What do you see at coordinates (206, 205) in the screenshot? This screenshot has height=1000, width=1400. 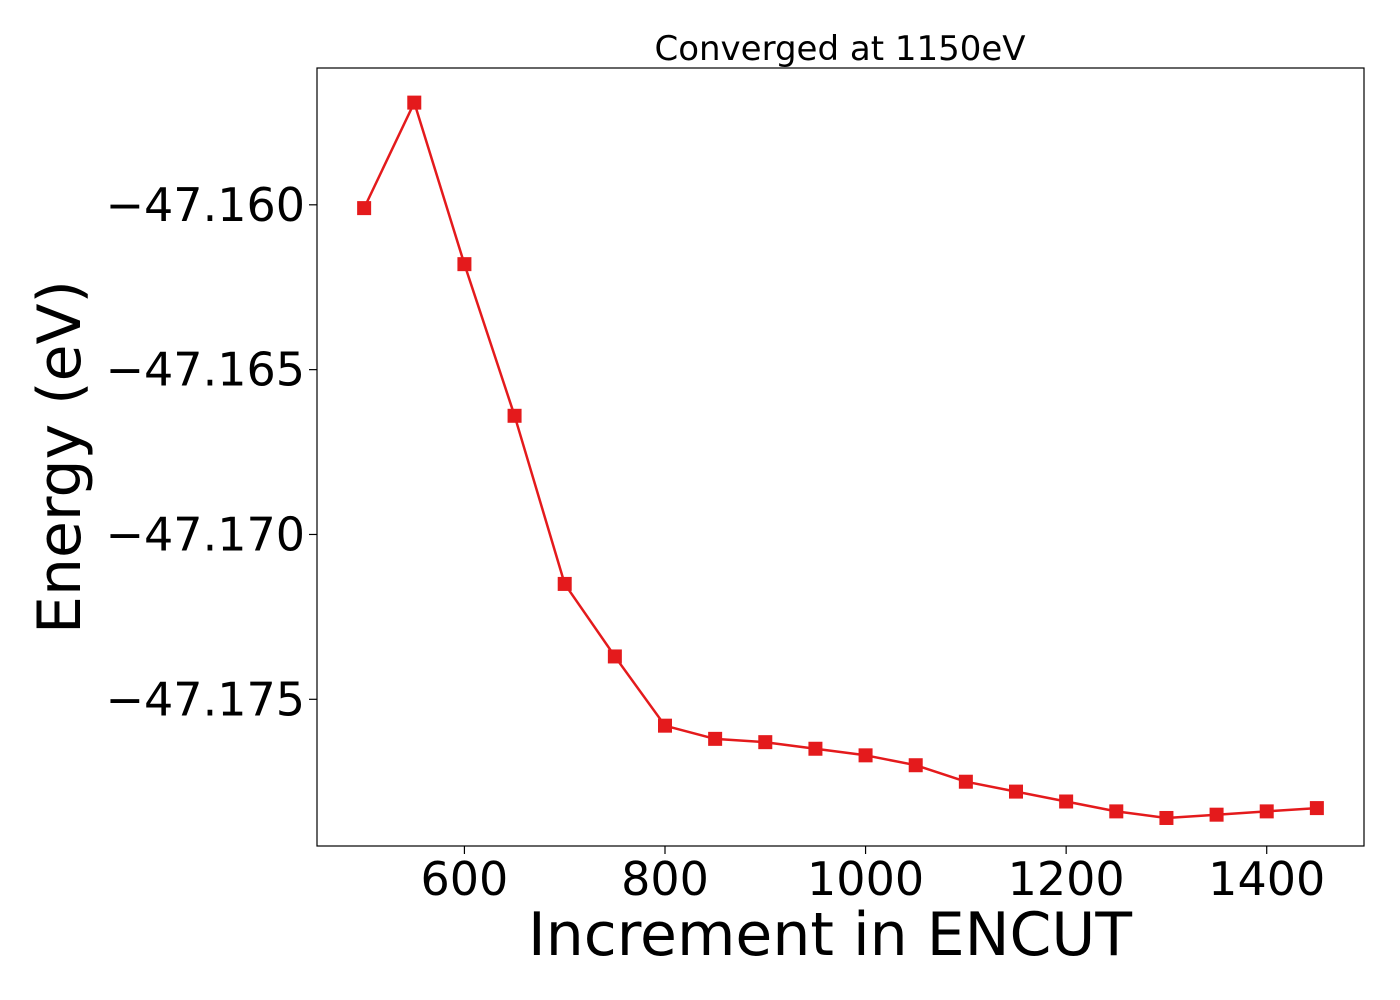 I see `y-tick-label: −47.160` at bounding box center [206, 205].